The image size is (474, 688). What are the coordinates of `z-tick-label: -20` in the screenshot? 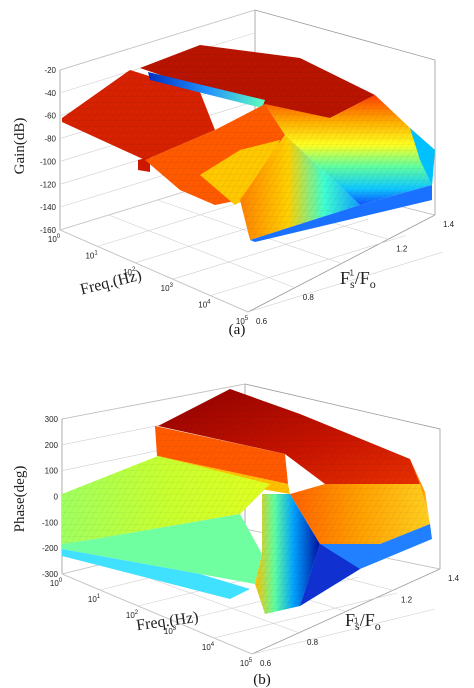 It's located at (50, 70).